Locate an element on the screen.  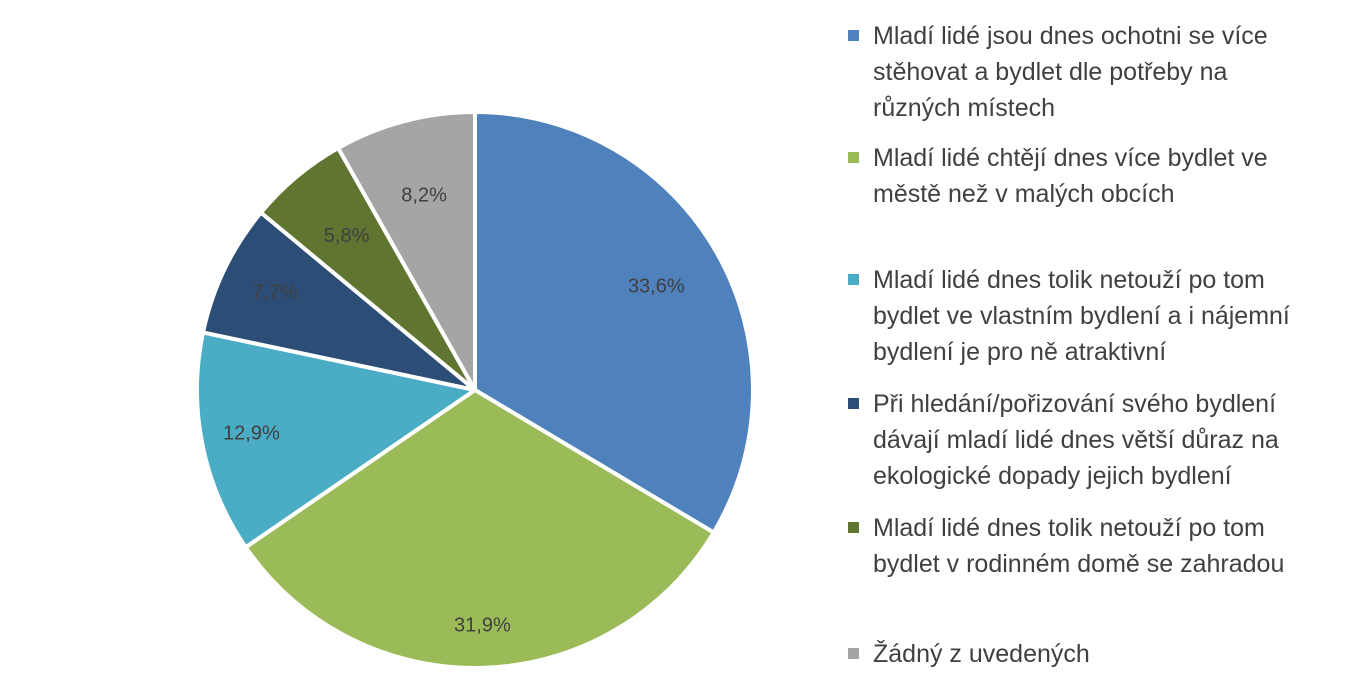
legend-label-line: stěhovat a bydlet dle potřeby na is located at coordinates (1050, 72).